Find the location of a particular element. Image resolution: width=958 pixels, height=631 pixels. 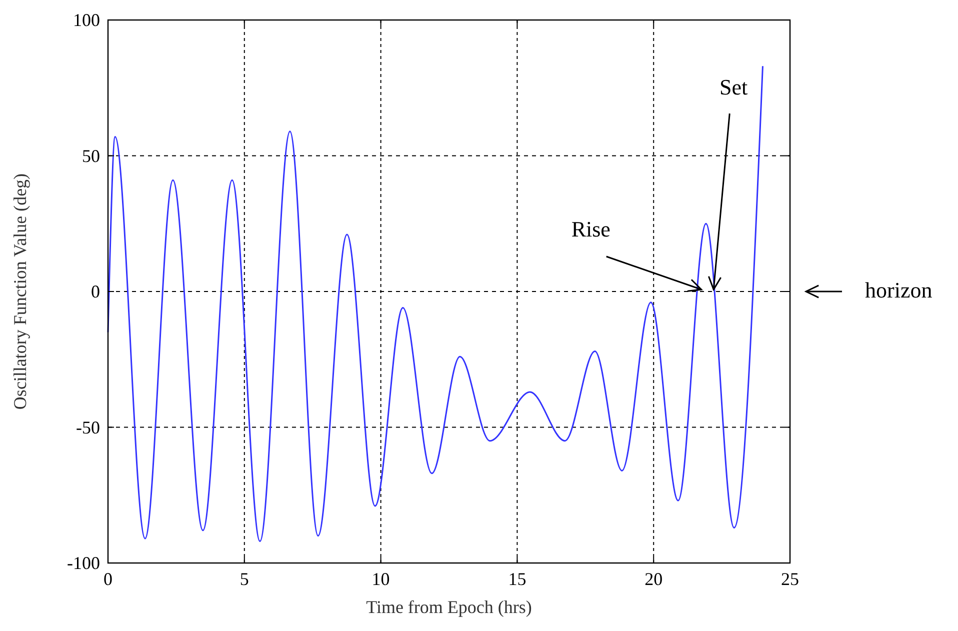

x-tick-label: 25 is located at coordinates (790, 579).